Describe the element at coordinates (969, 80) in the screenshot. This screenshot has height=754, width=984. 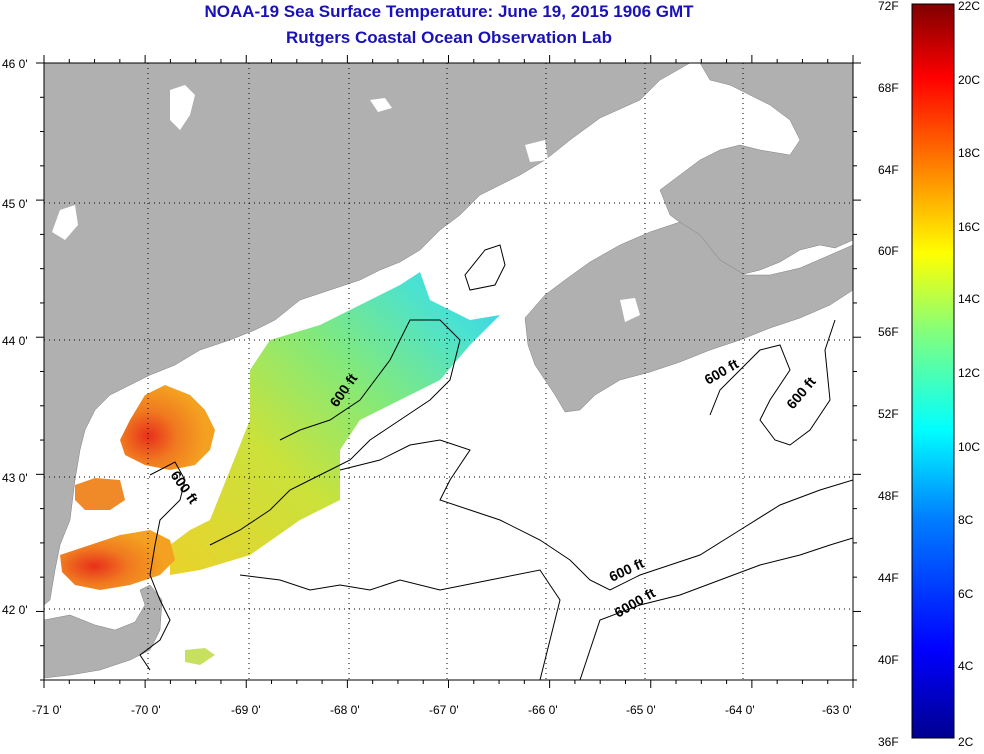
I see `colorbar-c-label: 20C` at that location.